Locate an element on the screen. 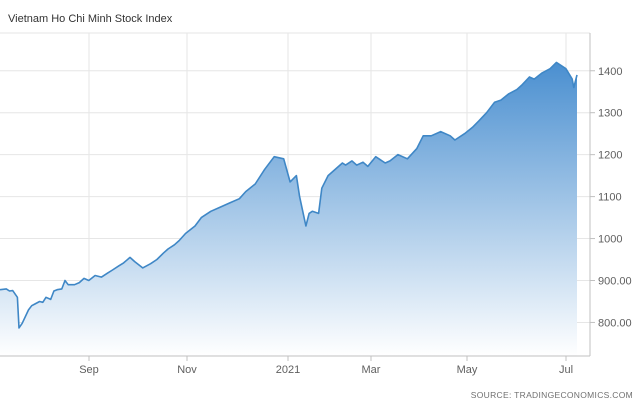 Image resolution: width=640 pixels, height=402 pixels. x-axis-ticks: Sep Nov 2021 Mar May Jul is located at coordinates (326, 366).